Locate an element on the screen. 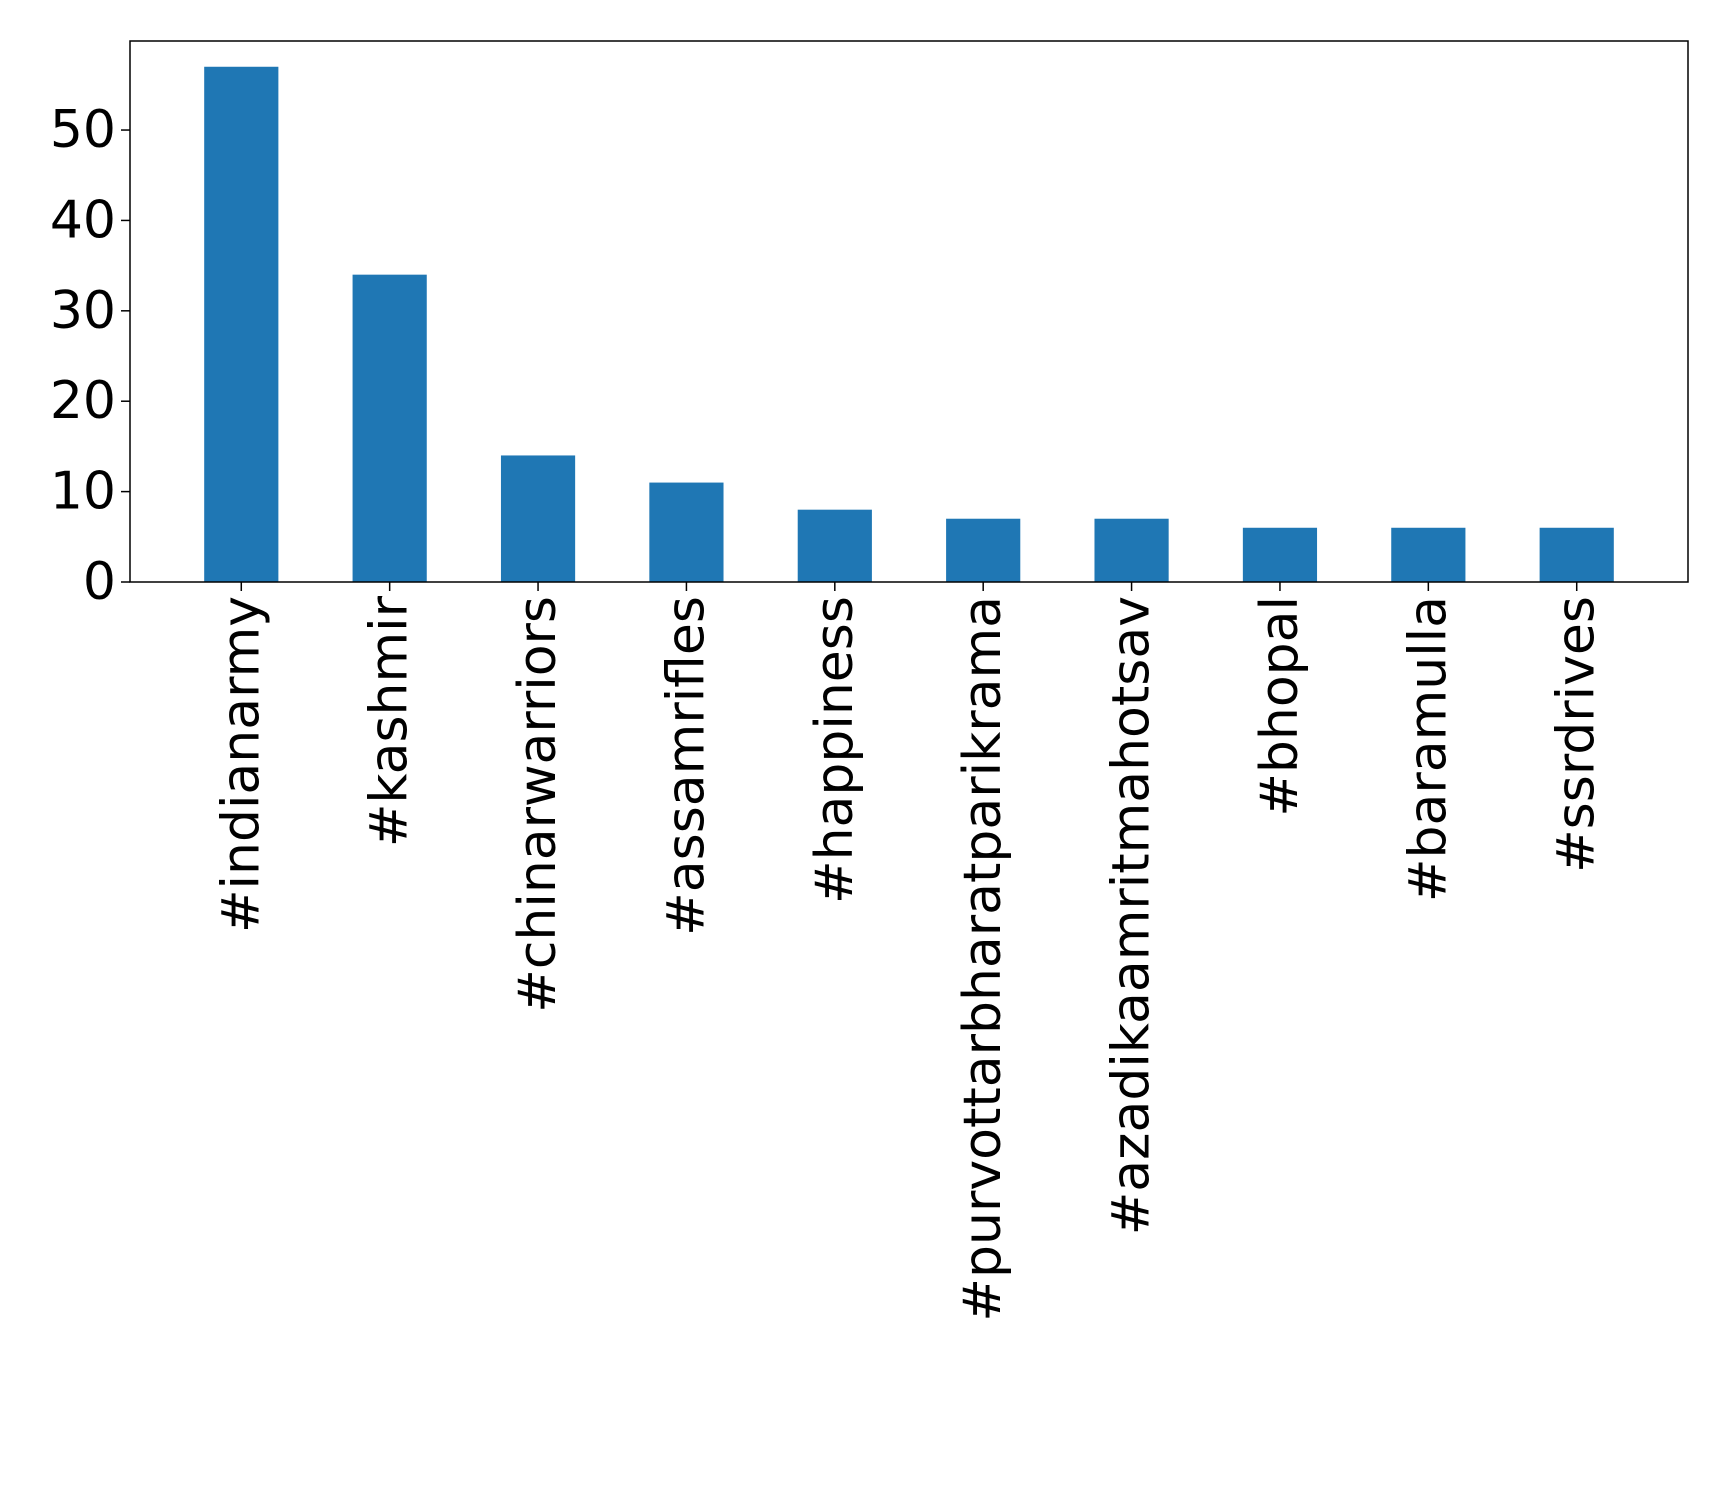 The height and width of the screenshot is (1500, 1719). y-tick-label: 30 is located at coordinates (83, 311).